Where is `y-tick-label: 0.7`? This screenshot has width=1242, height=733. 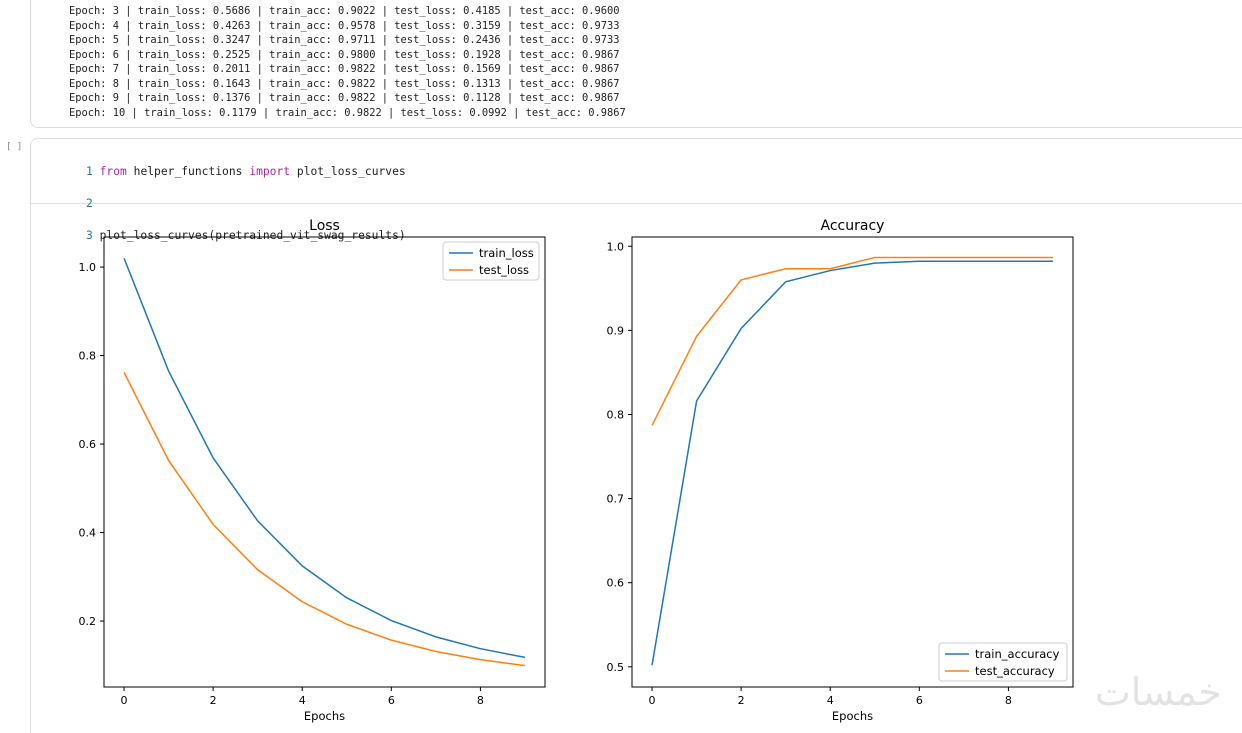 y-tick-label: 0.7 is located at coordinates (616, 499).